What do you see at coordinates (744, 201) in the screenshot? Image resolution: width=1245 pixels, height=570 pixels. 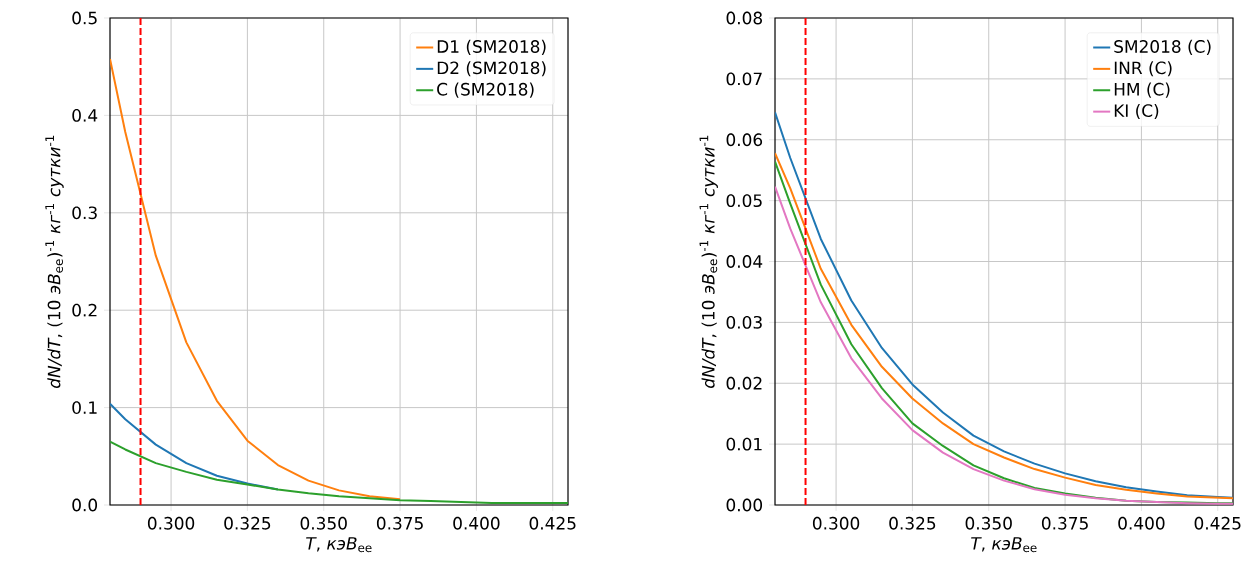 I see `y-tick-label: 0.05` at bounding box center [744, 201].